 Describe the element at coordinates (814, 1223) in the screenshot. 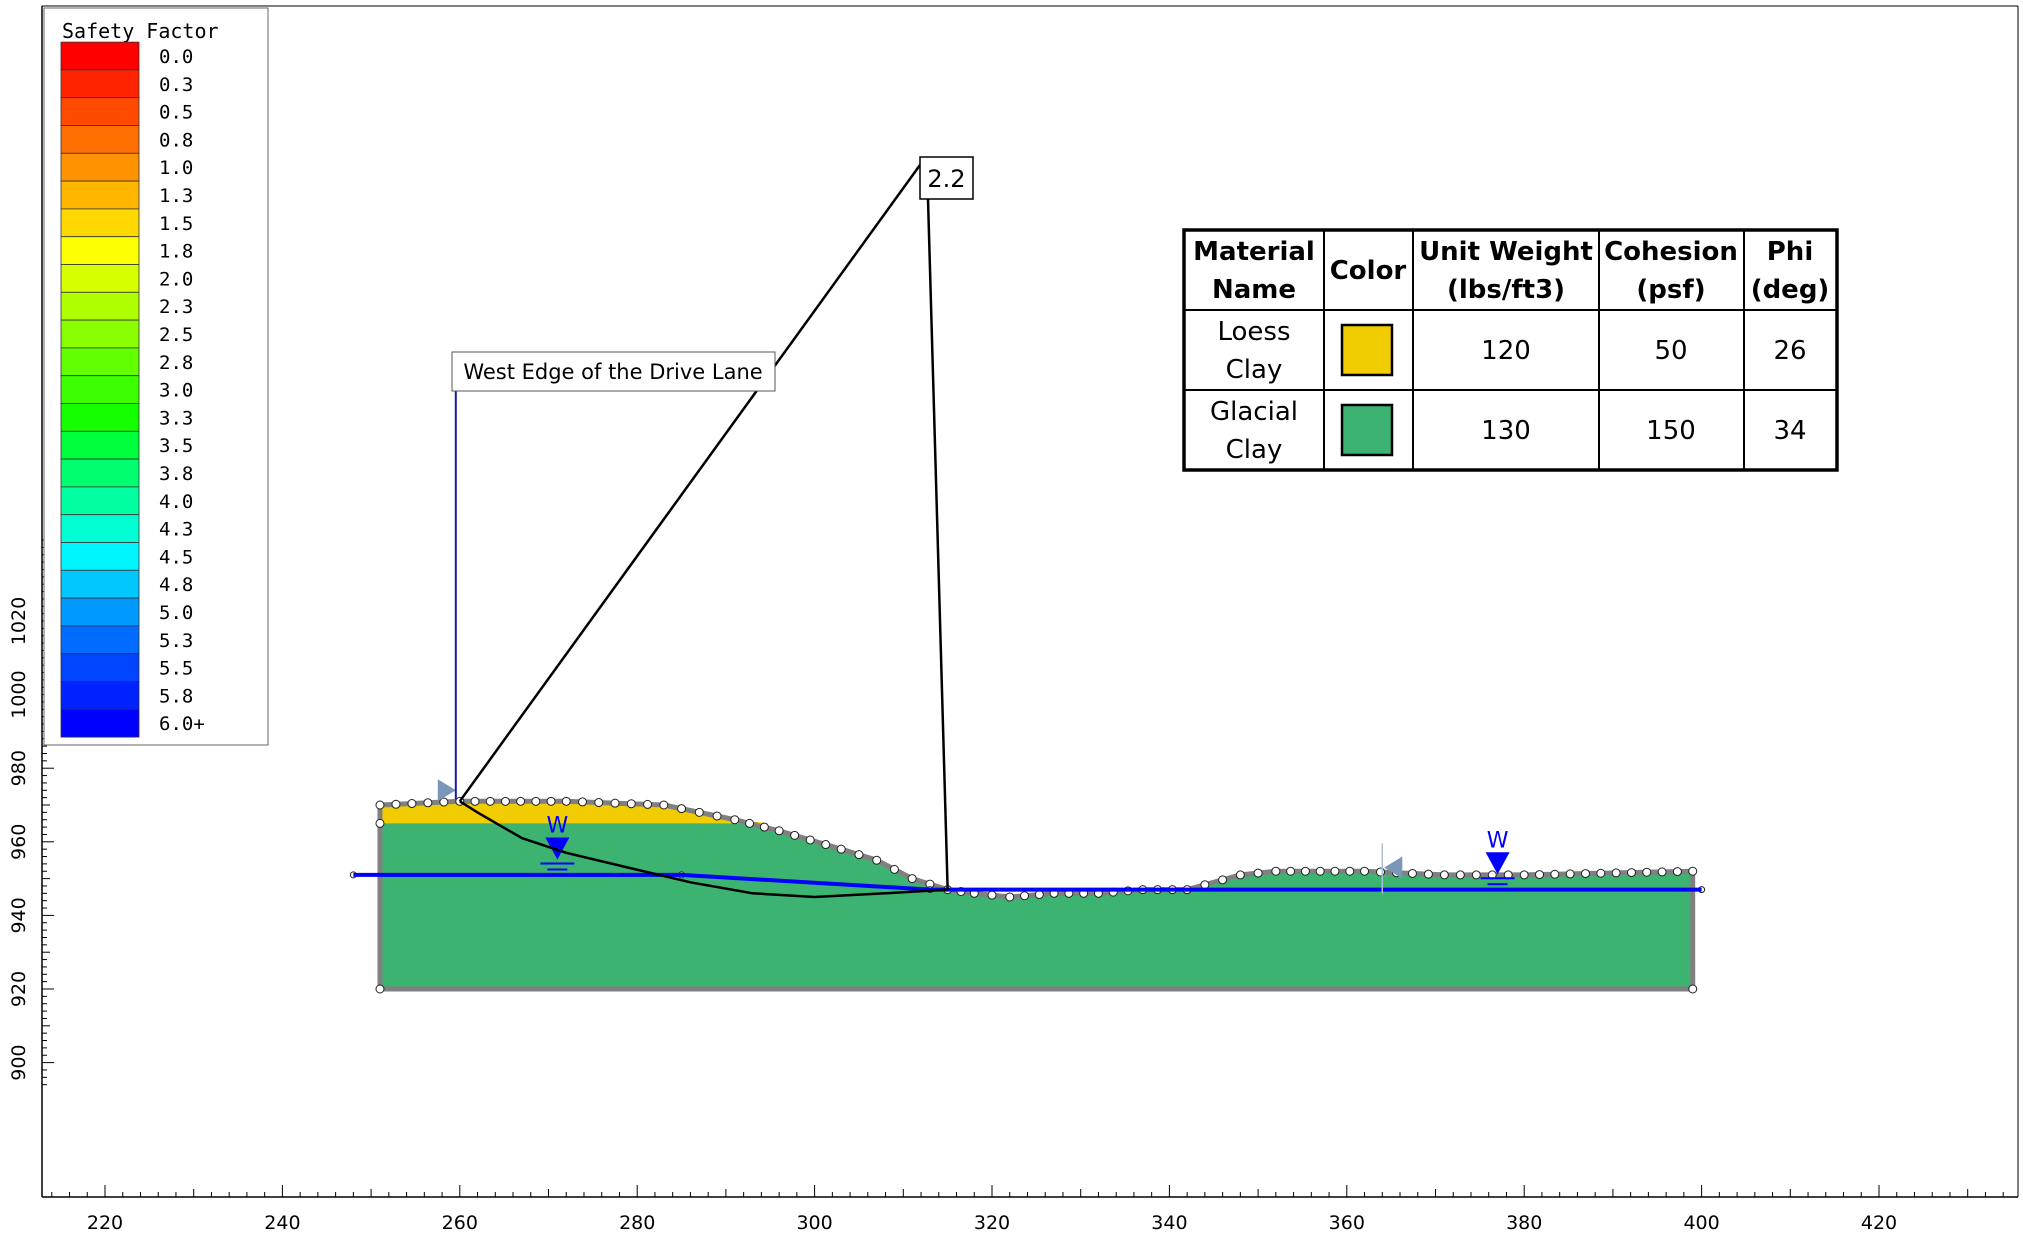

I see `x-tick-label: 300` at that location.